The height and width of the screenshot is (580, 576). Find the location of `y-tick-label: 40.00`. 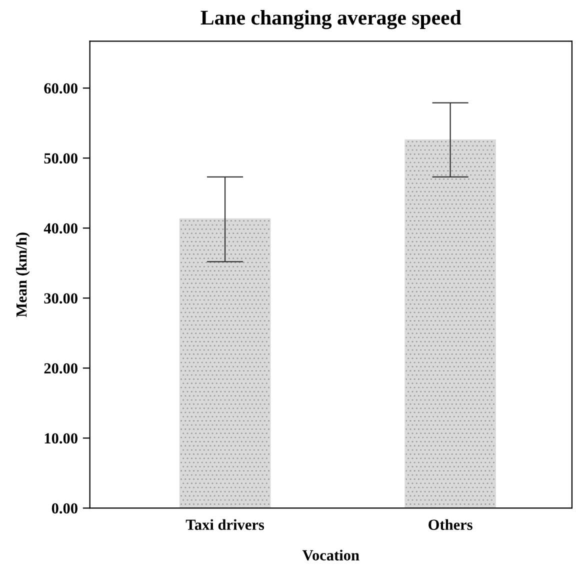

y-tick-label: 40.00 is located at coordinates (61, 228).